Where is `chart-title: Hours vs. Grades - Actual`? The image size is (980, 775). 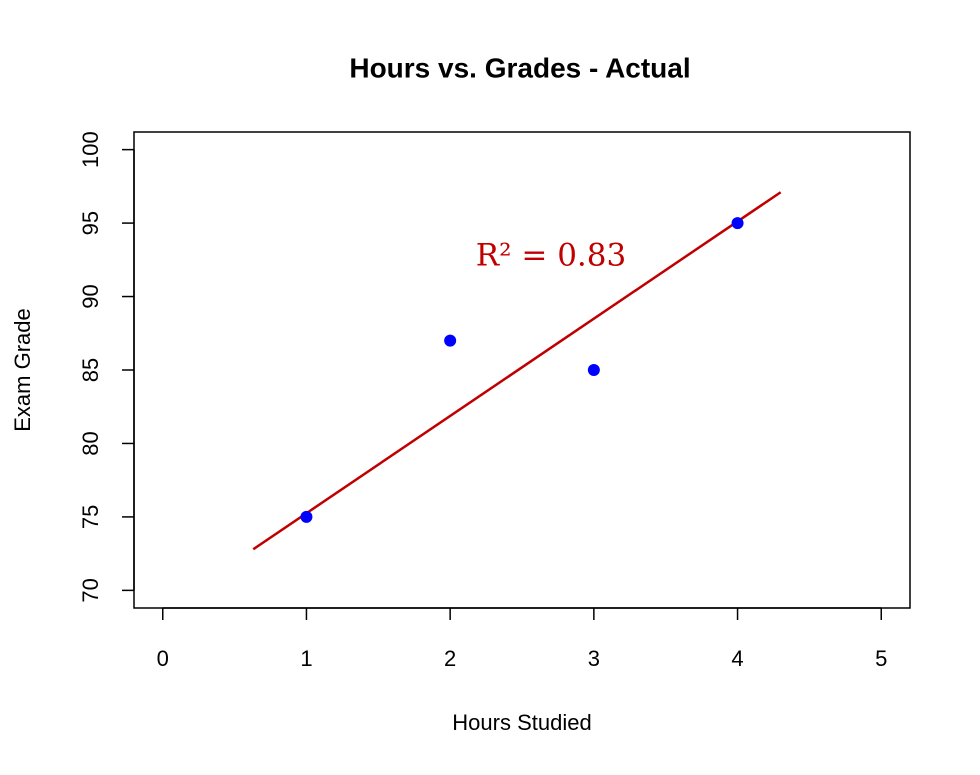 chart-title: Hours vs. Grades - Actual is located at coordinates (519, 67).